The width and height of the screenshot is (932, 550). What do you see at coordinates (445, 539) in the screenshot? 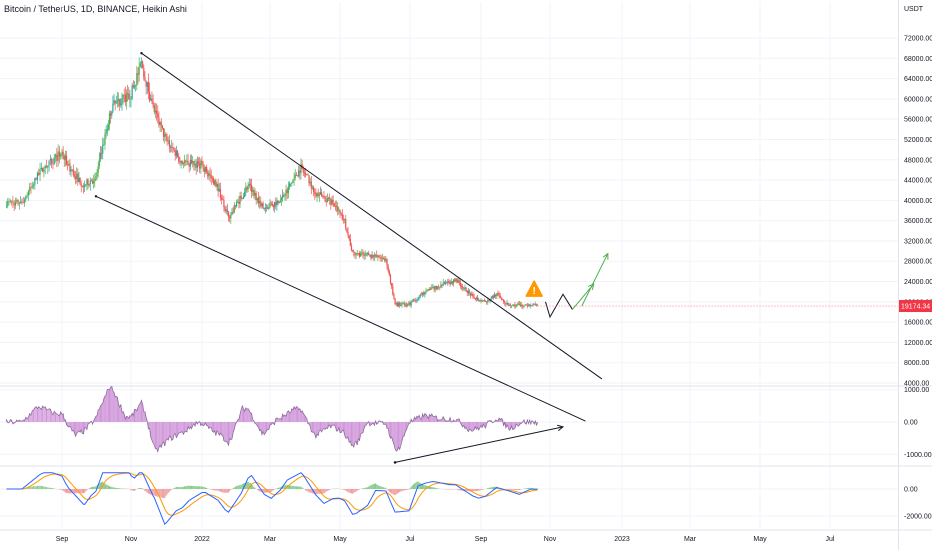
I see `time-axis: Sep Nov 2022 Mar May Jul Sep Nov 2023 Mar May Jul` at bounding box center [445, 539].